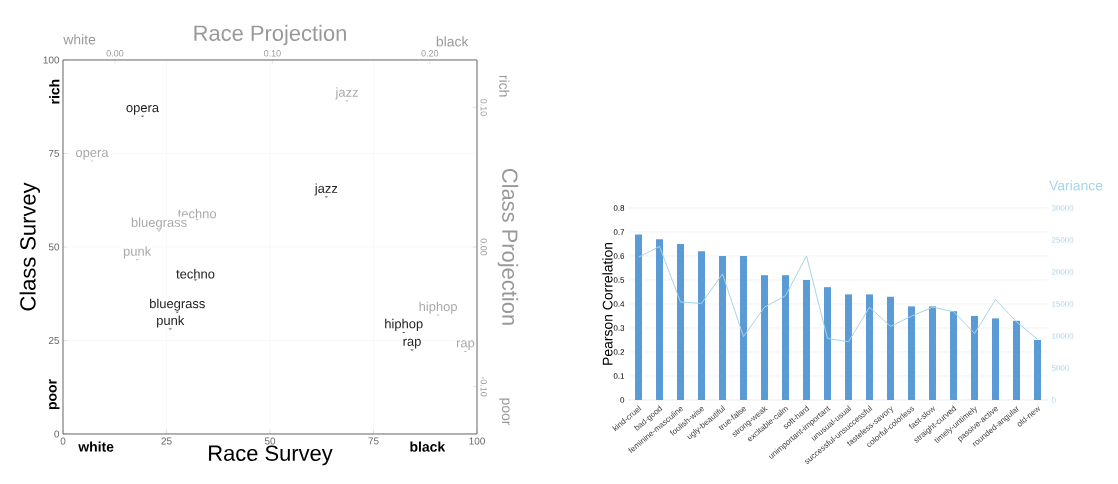 The image size is (1118, 484). Describe the element at coordinates (115, 53) in the screenshot. I see `x2-tick-label: 0.00` at that location.